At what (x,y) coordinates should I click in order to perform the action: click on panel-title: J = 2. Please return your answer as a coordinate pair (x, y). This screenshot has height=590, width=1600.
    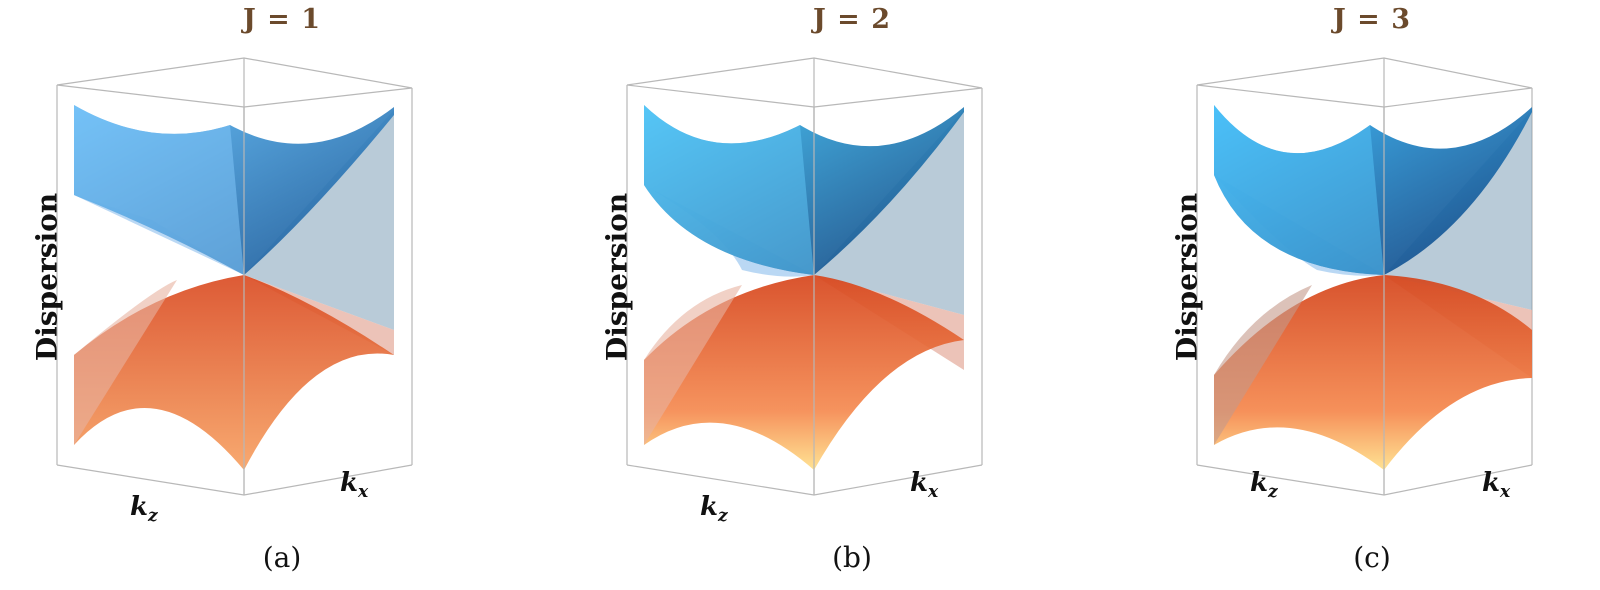
    Looking at the image, I should click on (852, 19).